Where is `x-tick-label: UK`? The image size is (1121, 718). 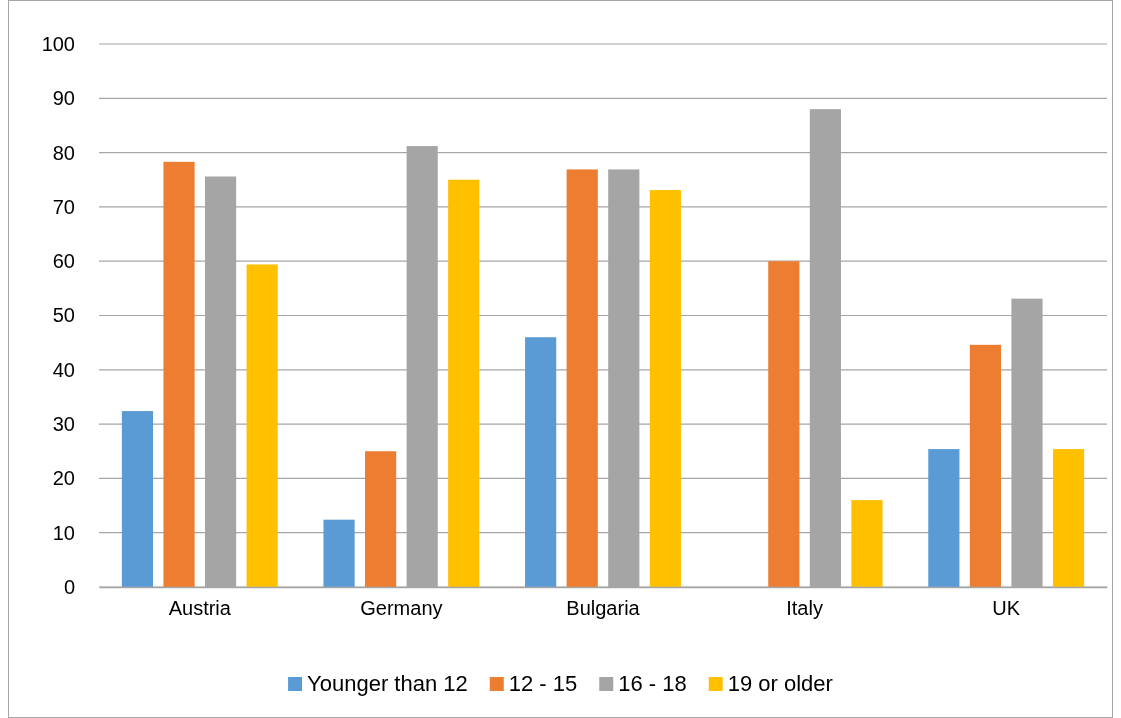 x-tick-label: UK is located at coordinates (1006, 608).